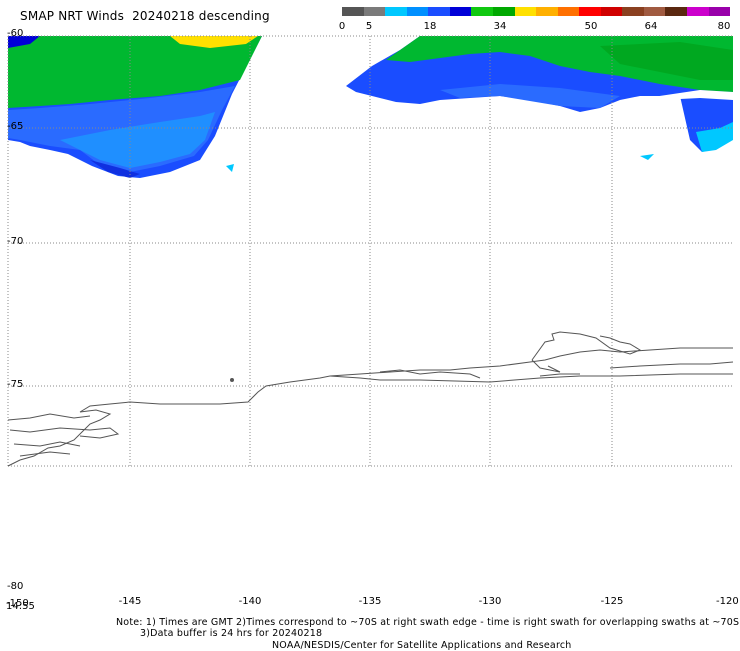 This screenshot has width=740, height=651. What do you see at coordinates (250, 601) in the screenshot?
I see `x-tick-minus140: -140` at bounding box center [250, 601].